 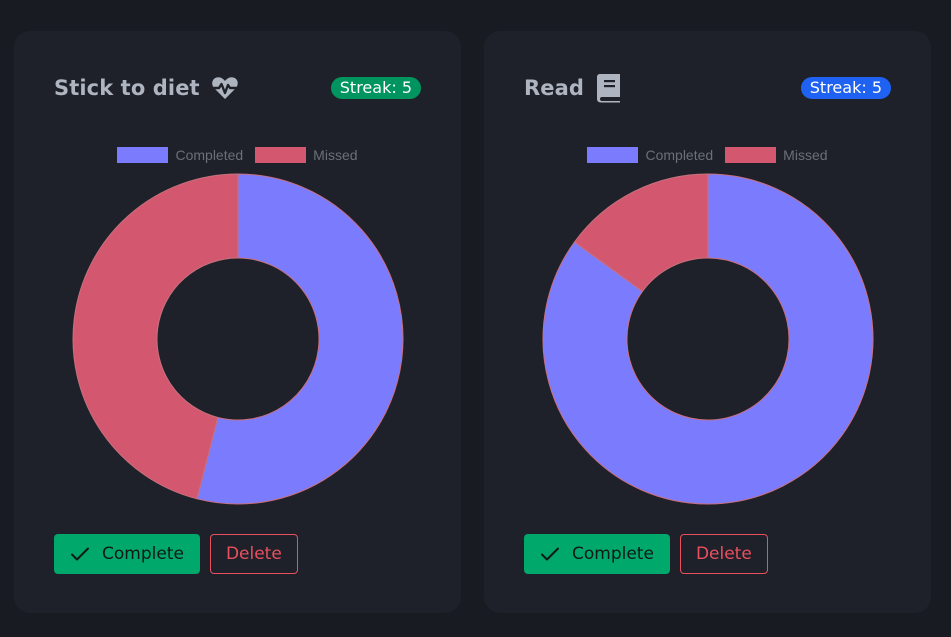 I want to click on doughnut-slice-completed, so click(x=300, y=339).